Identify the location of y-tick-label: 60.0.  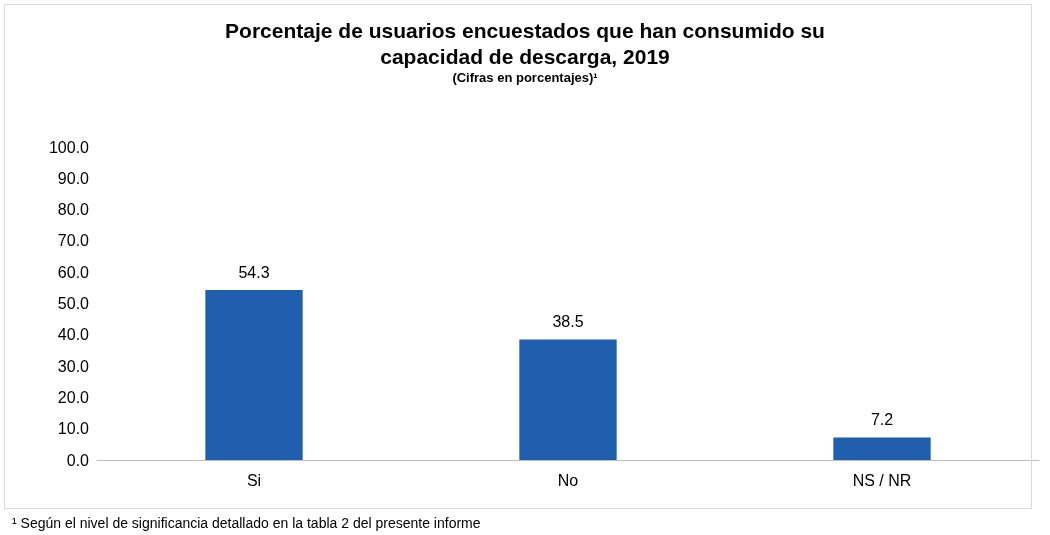
(73, 272).